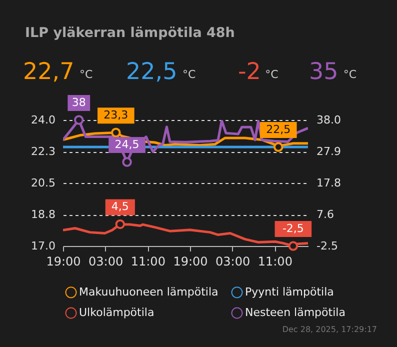 The height and width of the screenshot is (347, 397). I want to click on text: Dec 28, 2025, 17:29:17, so click(329, 329).